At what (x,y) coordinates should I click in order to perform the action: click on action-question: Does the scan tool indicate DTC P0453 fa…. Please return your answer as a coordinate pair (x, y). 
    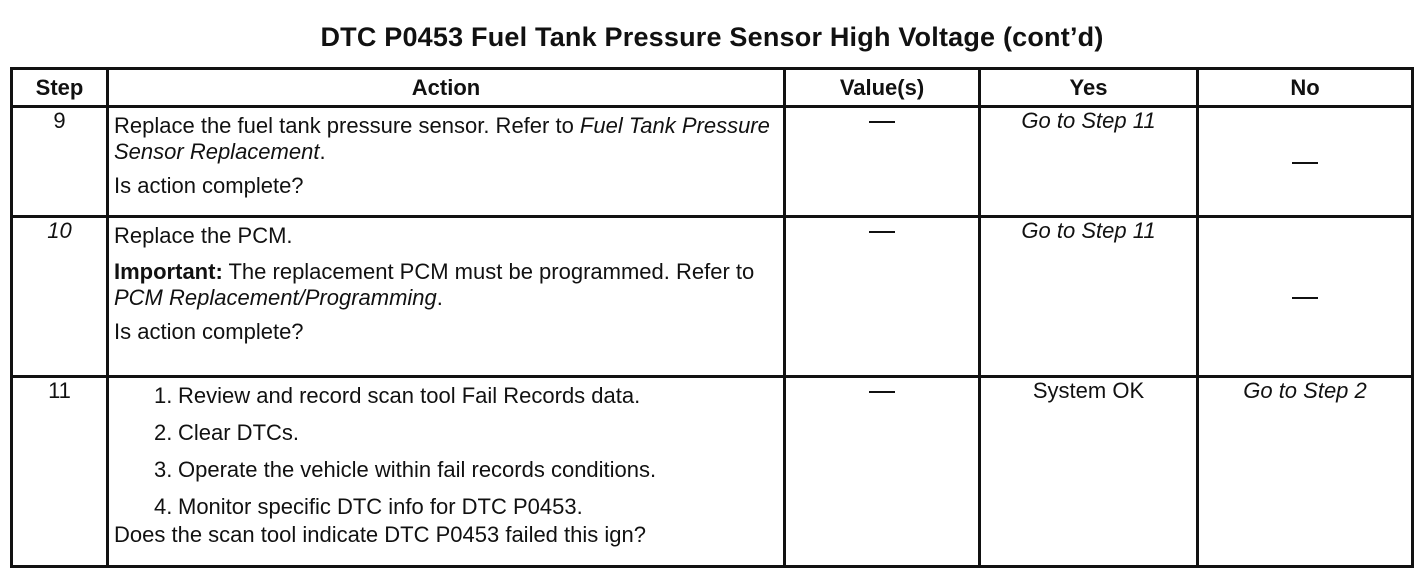
    Looking at the image, I should click on (380, 534).